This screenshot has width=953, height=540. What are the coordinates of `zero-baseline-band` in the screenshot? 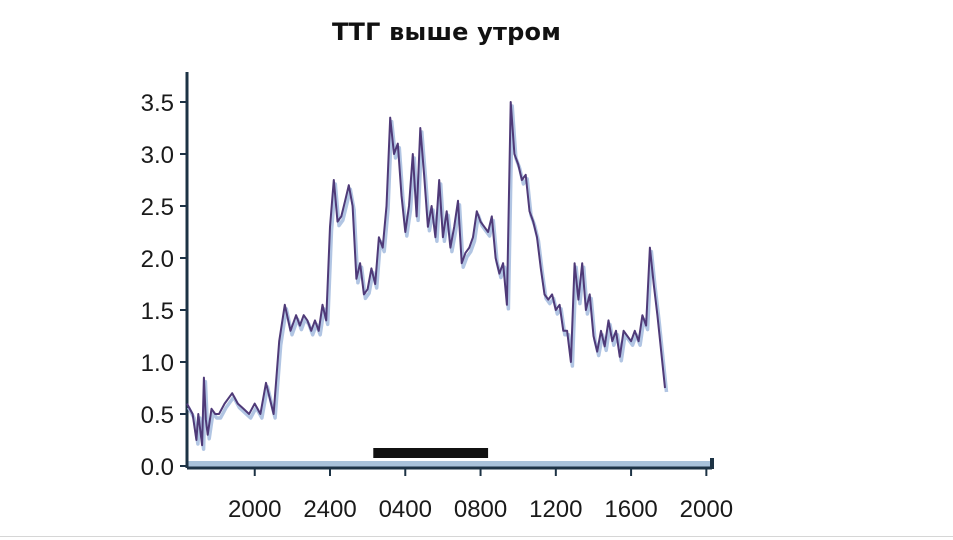 It's located at (449, 465).